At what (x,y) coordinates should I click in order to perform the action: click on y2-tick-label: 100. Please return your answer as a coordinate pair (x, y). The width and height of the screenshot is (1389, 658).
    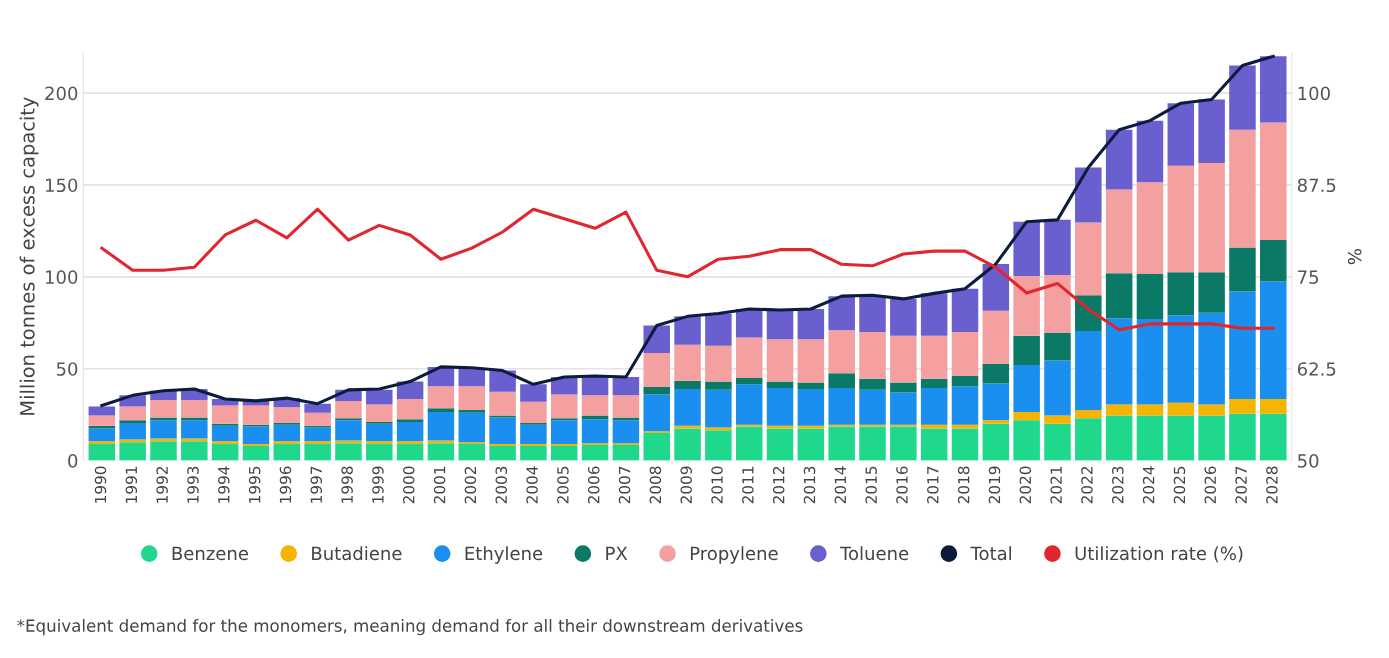
    Looking at the image, I should click on (1314, 93).